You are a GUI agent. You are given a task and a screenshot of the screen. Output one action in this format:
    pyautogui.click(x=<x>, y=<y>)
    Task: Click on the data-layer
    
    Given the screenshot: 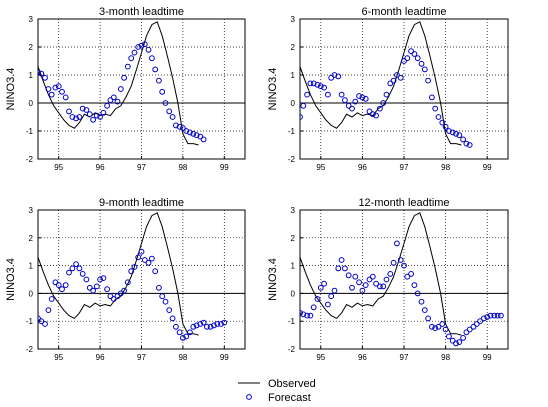 What is the action you would take?
    pyautogui.click(x=133, y=276)
    